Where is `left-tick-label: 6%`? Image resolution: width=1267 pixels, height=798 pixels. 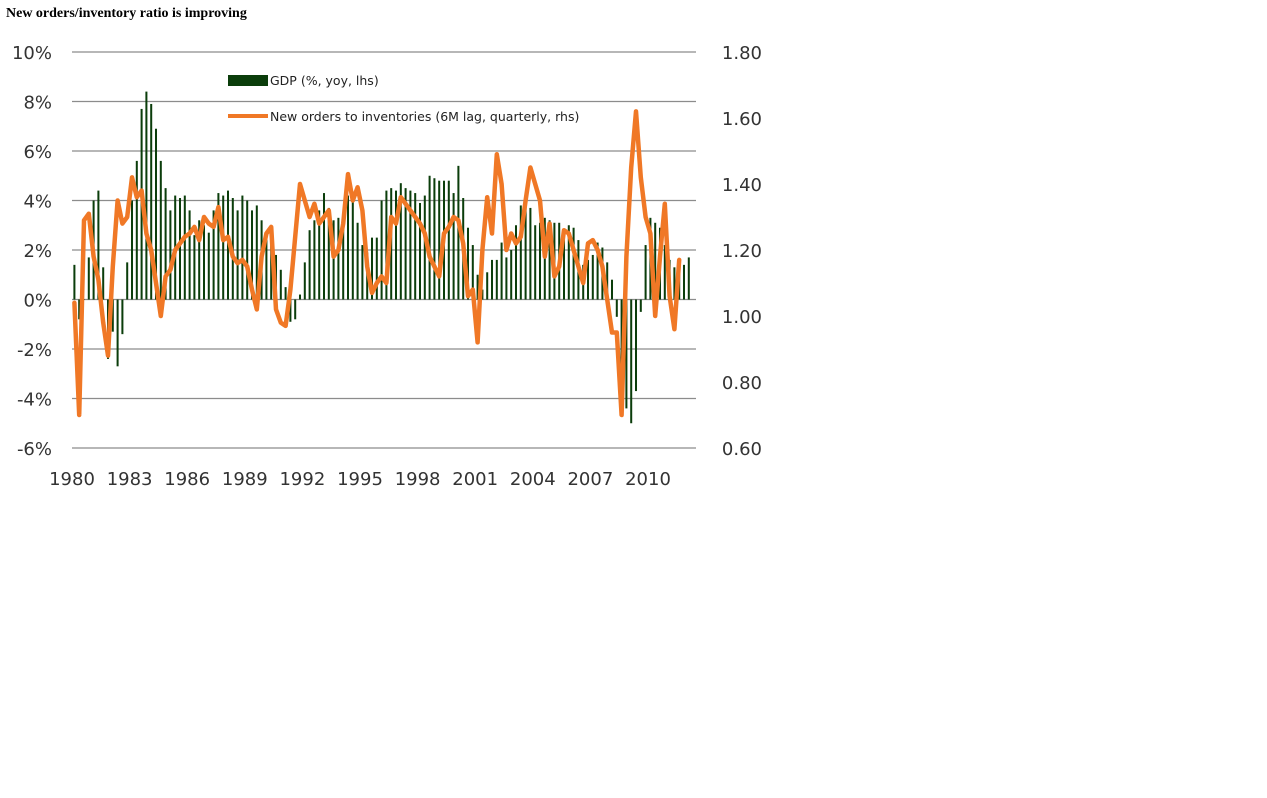
left-tick-label: 6% is located at coordinates (37, 152).